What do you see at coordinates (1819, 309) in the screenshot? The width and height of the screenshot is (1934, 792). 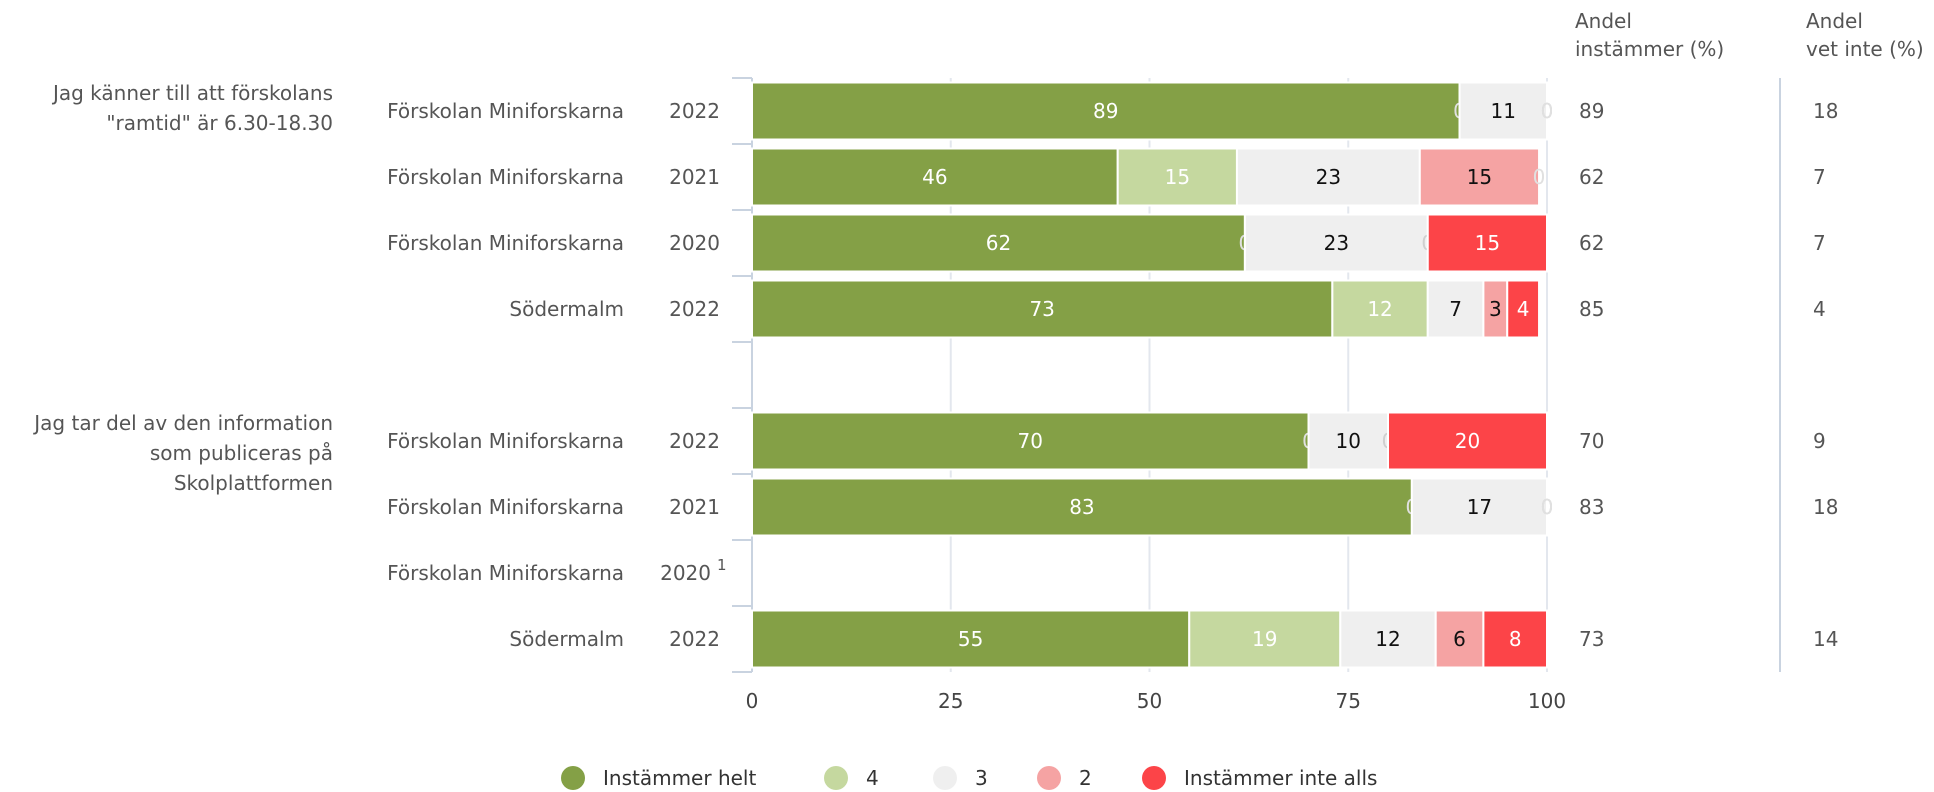 I see `andel-vet-inte-value: 4` at bounding box center [1819, 309].